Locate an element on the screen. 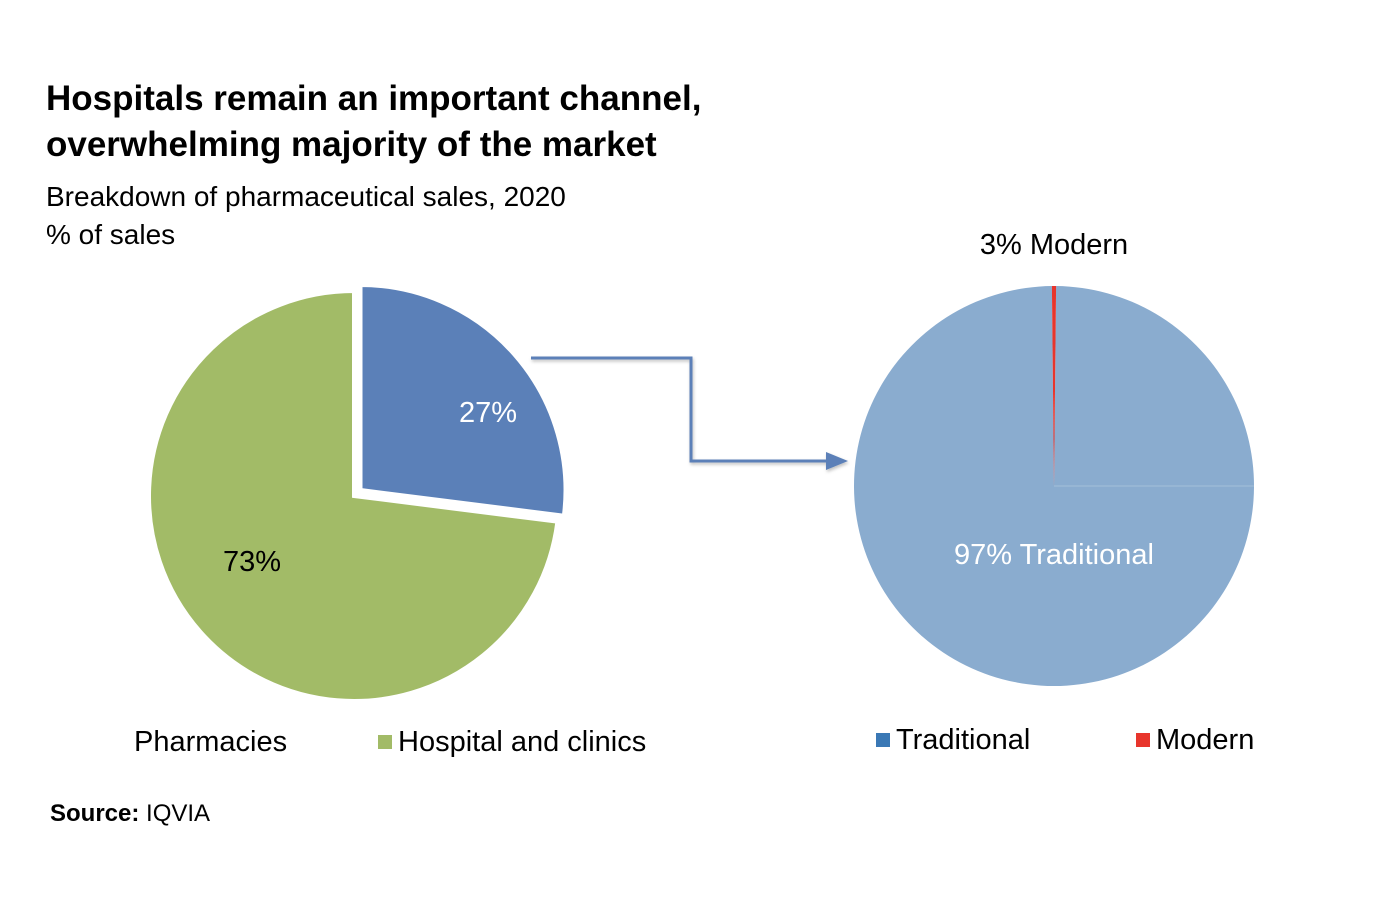  data-label-pharmacies: 27% is located at coordinates (488, 413).